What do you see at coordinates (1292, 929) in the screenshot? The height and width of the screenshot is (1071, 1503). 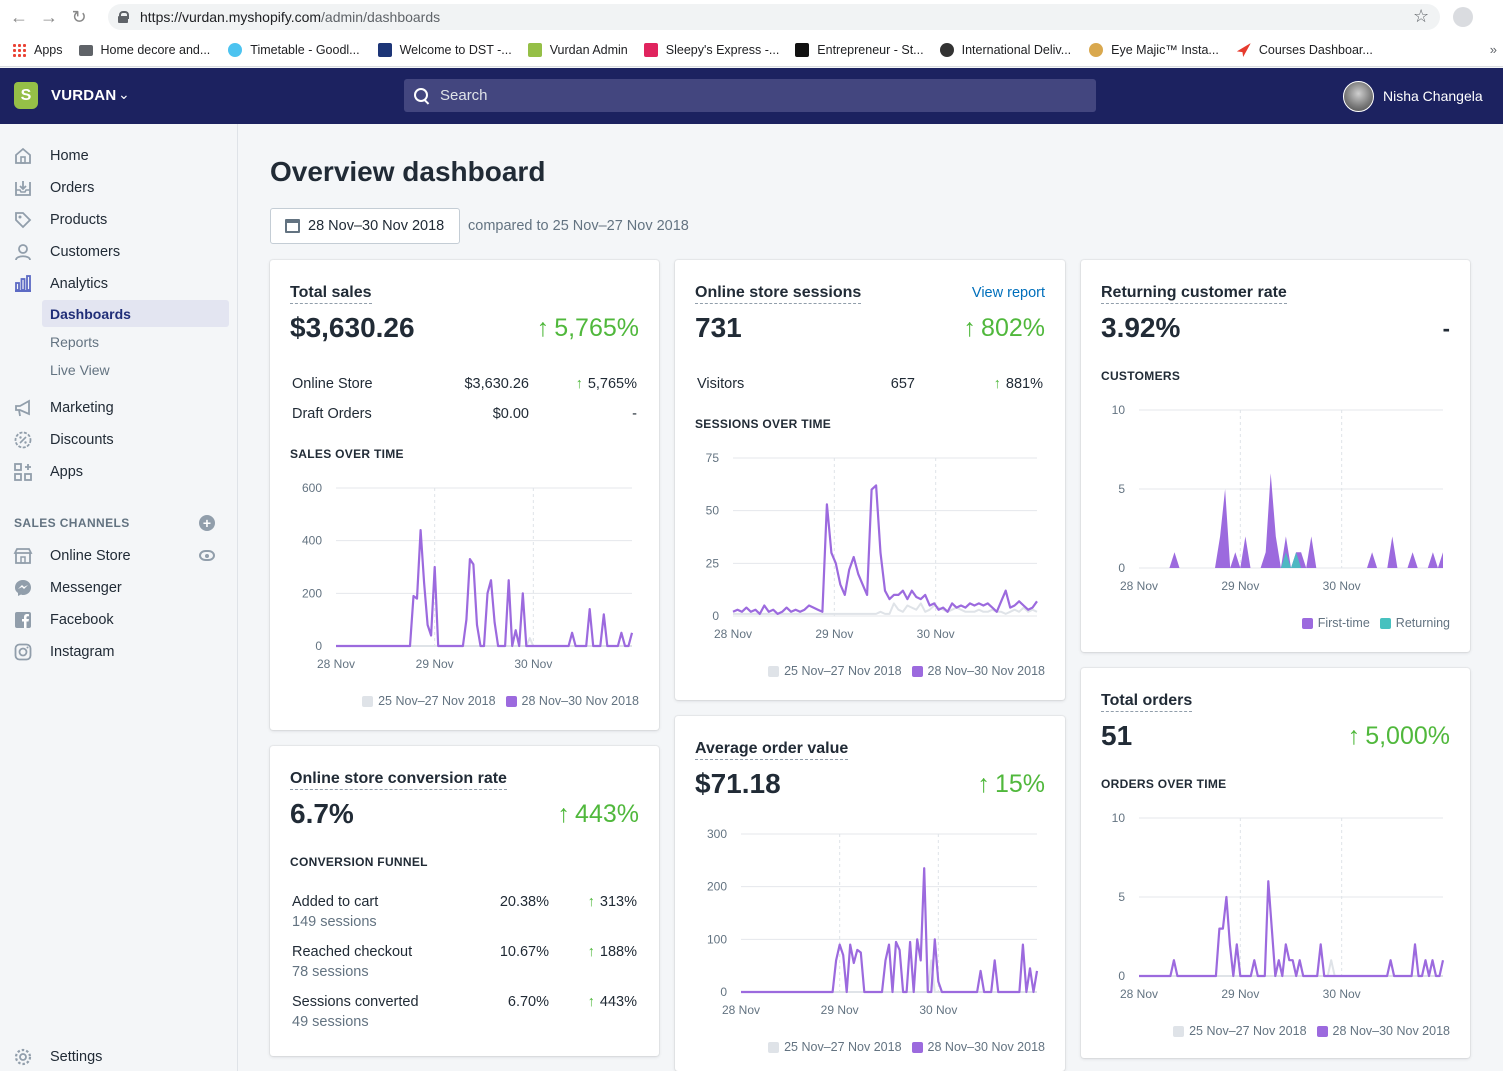 I see `series-line-current` at bounding box center [1292, 929].